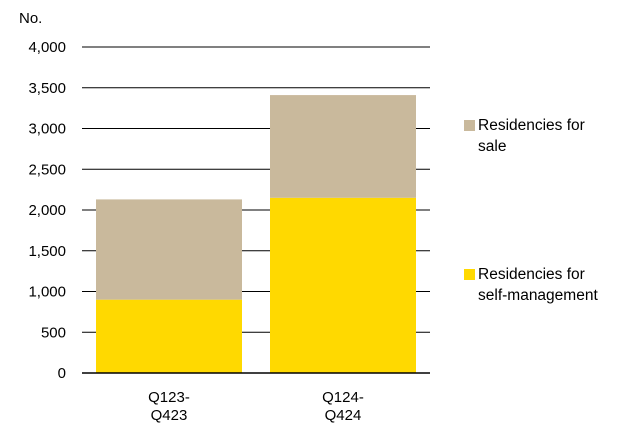 The image size is (624, 423). I want to click on y-tick-label: 0, so click(62, 373).